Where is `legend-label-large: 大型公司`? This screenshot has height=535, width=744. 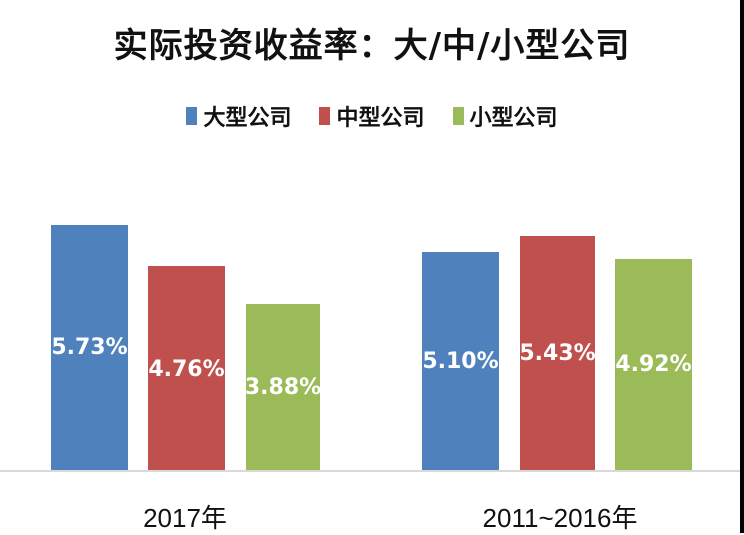
legend-label-large: 大型公司 is located at coordinates (247, 118).